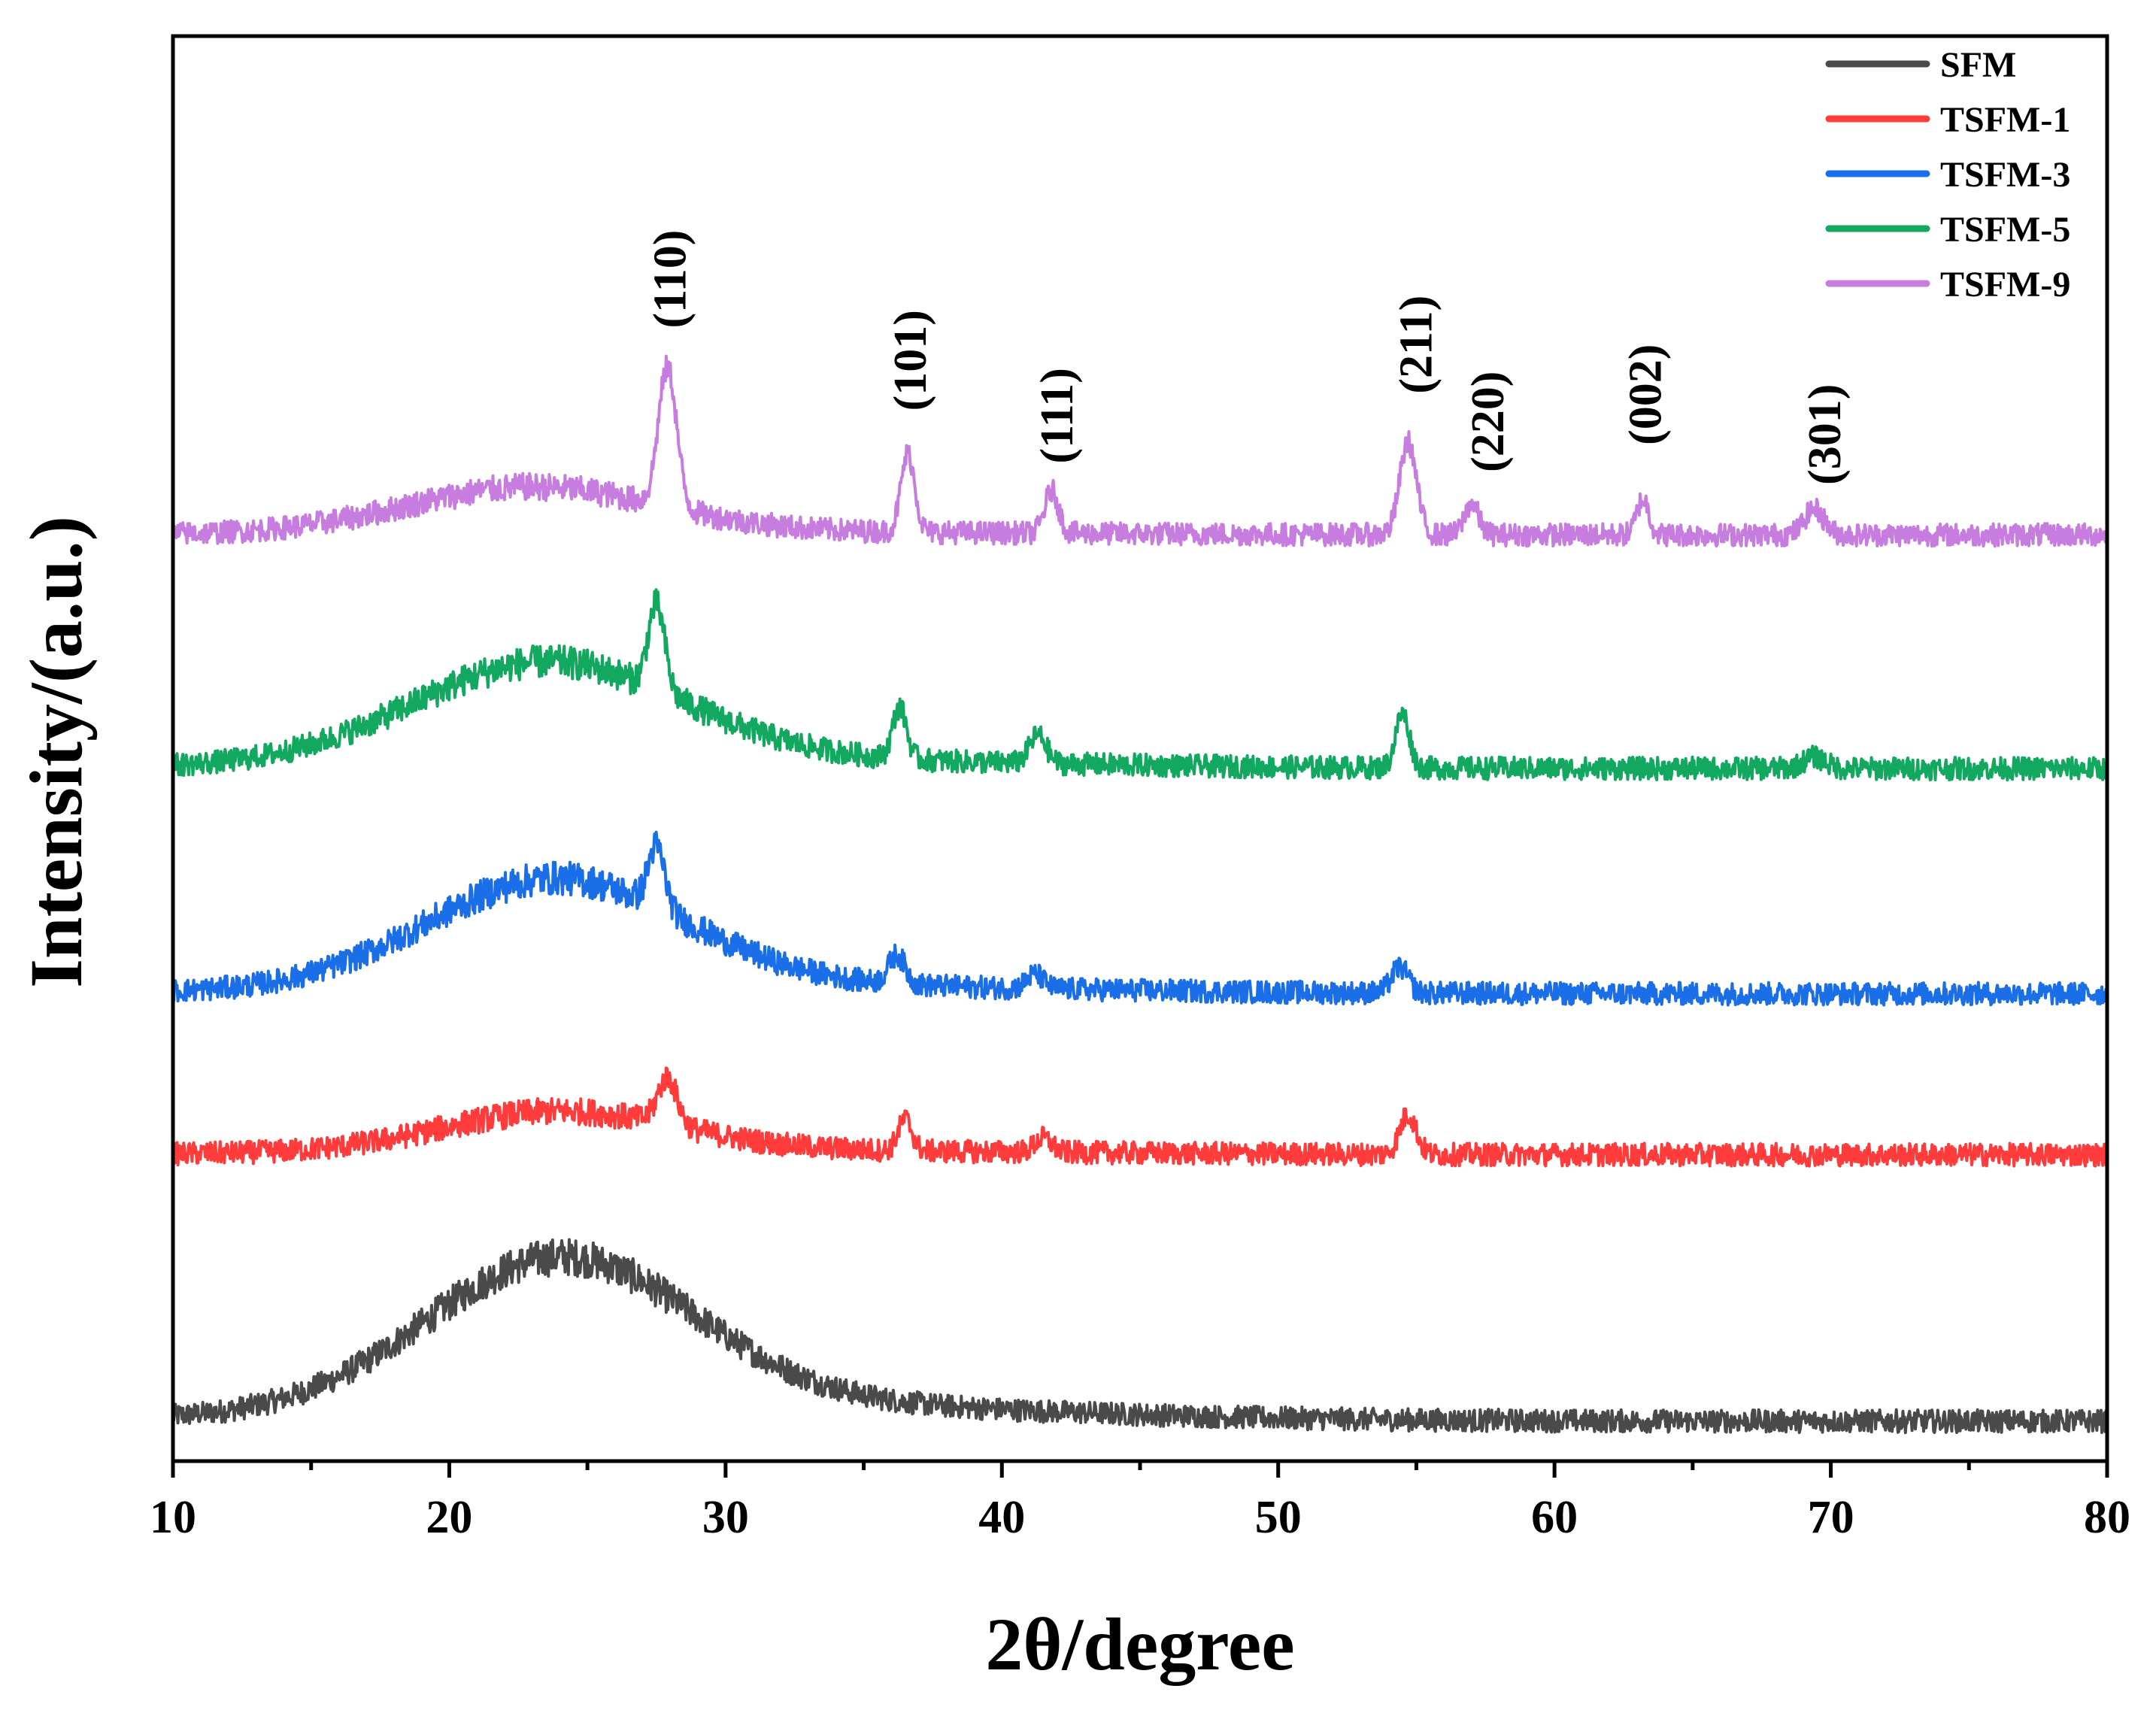 The width and height of the screenshot is (2156, 1710). What do you see at coordinates (1645, 394) in the screenshot?
I see `peak-label: (002)` at bounding box center [1645, 394].